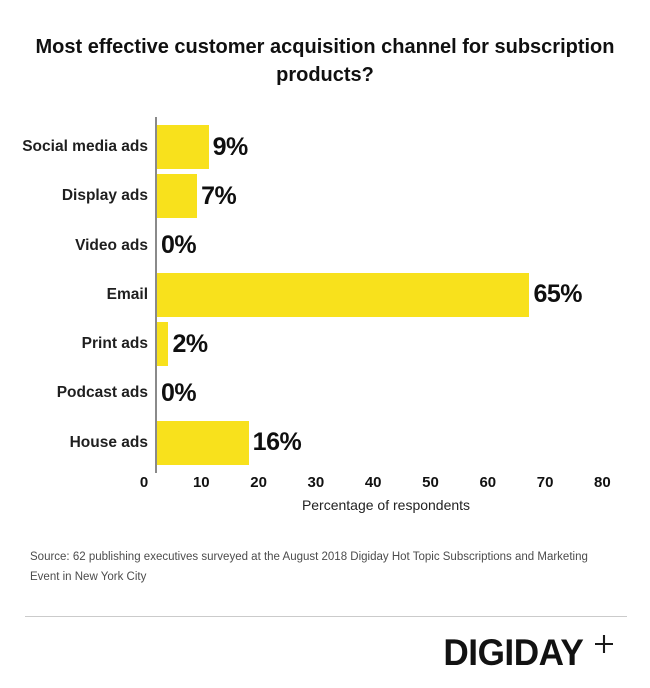  I want to click on category-label: Podcast ads, so click(102, 393).